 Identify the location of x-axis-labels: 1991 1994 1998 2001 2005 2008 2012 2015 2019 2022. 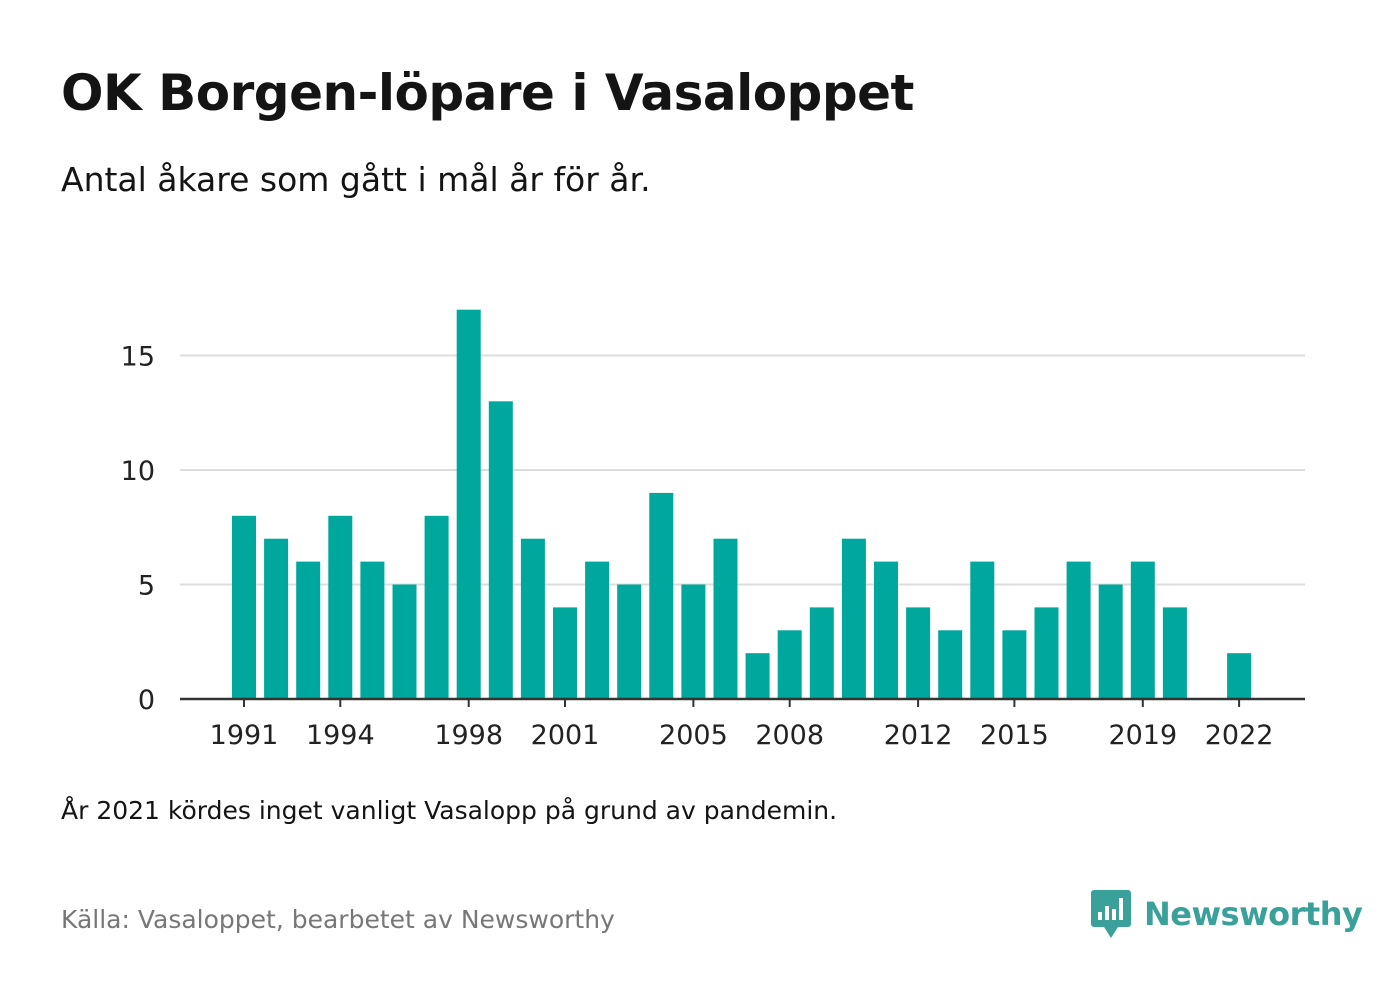
(742, 735).